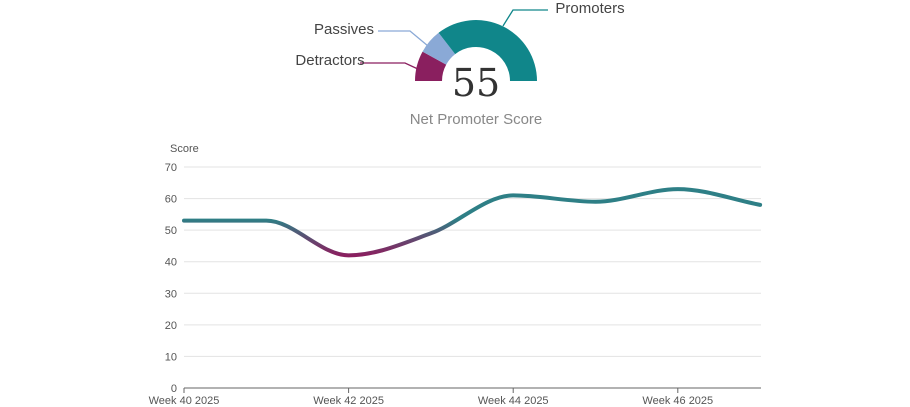 This screenshot has height=407, width=910. I want to click on y-tick-label: 40, so click(171, 263).